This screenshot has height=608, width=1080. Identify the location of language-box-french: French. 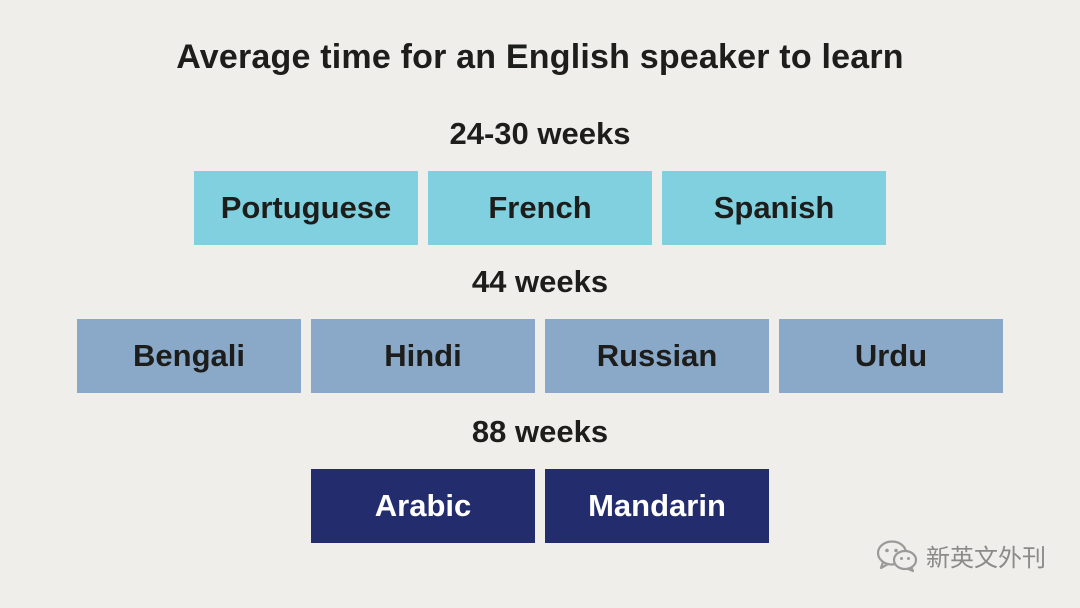
(540, 208).